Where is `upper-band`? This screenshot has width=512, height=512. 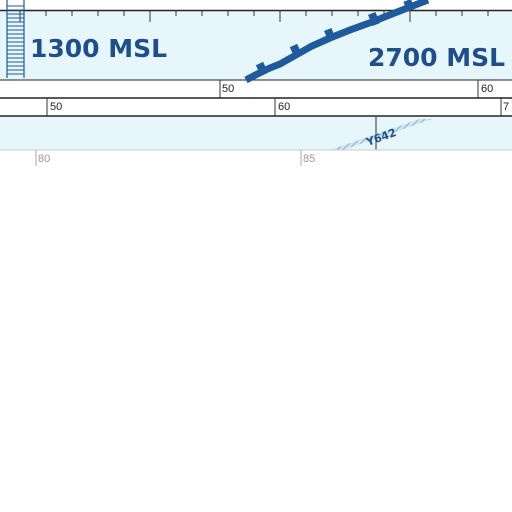
upper-band is located at coordinates (256, 45).